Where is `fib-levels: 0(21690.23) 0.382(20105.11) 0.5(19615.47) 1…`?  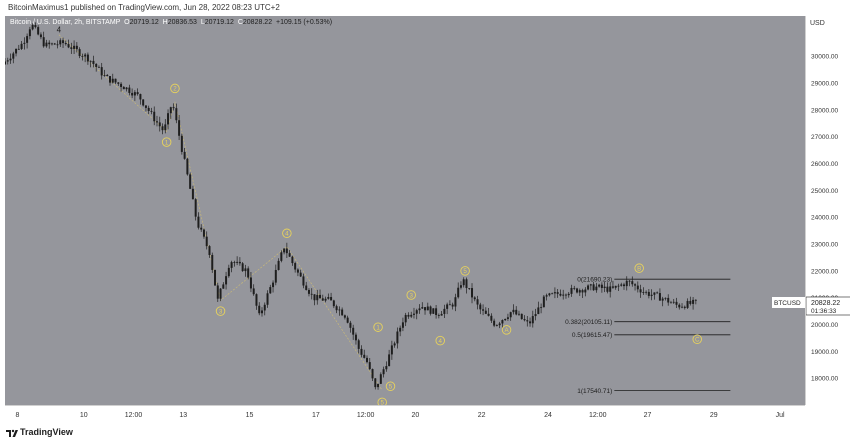
fib-levels: 0(21690.23) 0.382(20105.11) 0.5(19615.47) 1… is located at coordinates (648, 335).